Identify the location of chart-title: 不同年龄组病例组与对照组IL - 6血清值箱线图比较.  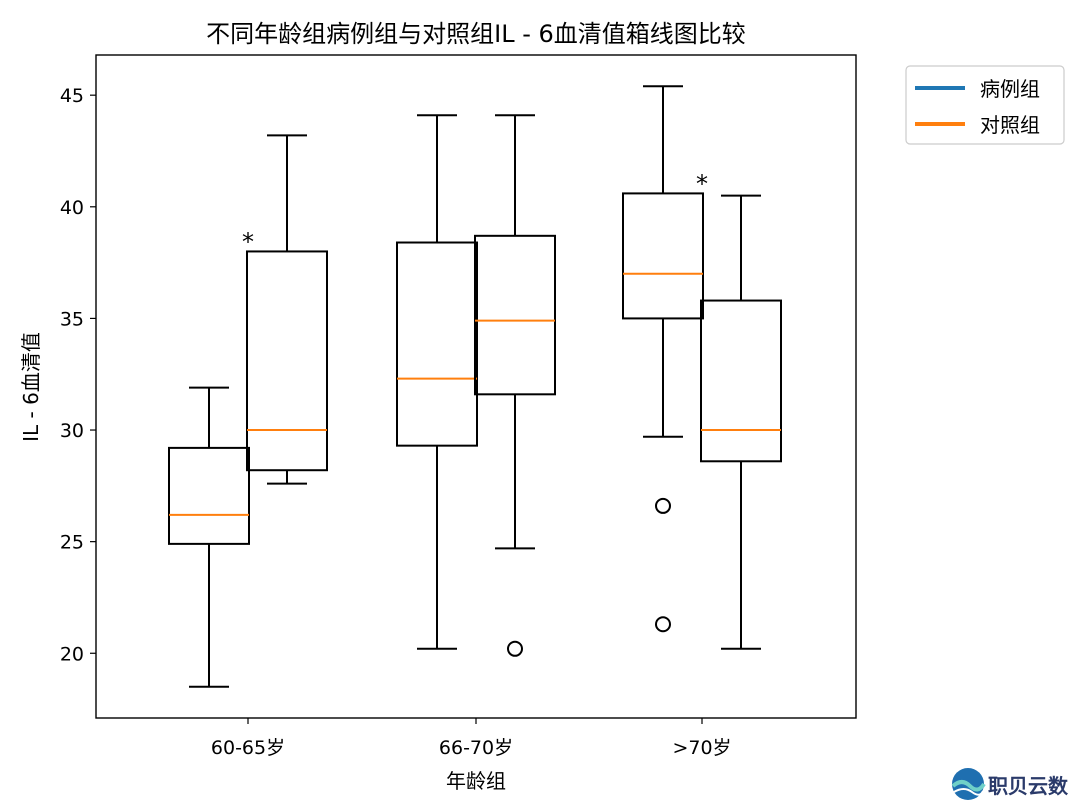
(476, 34).